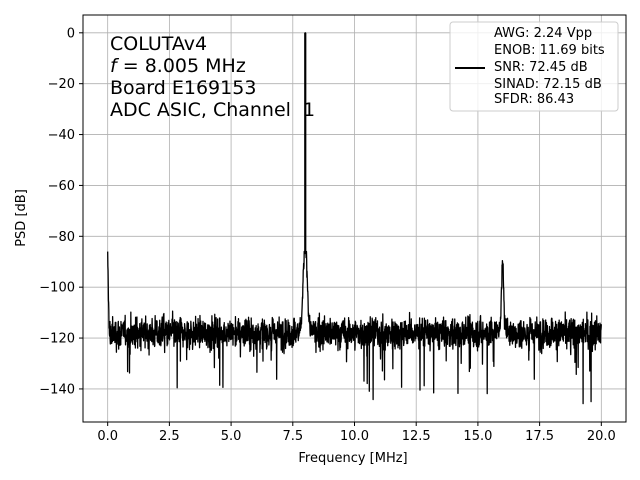  Describe the element at coordinates (181, 66) in the screenshot. I see `annotation-frequency-value: = 8.005 MHz` at that location.